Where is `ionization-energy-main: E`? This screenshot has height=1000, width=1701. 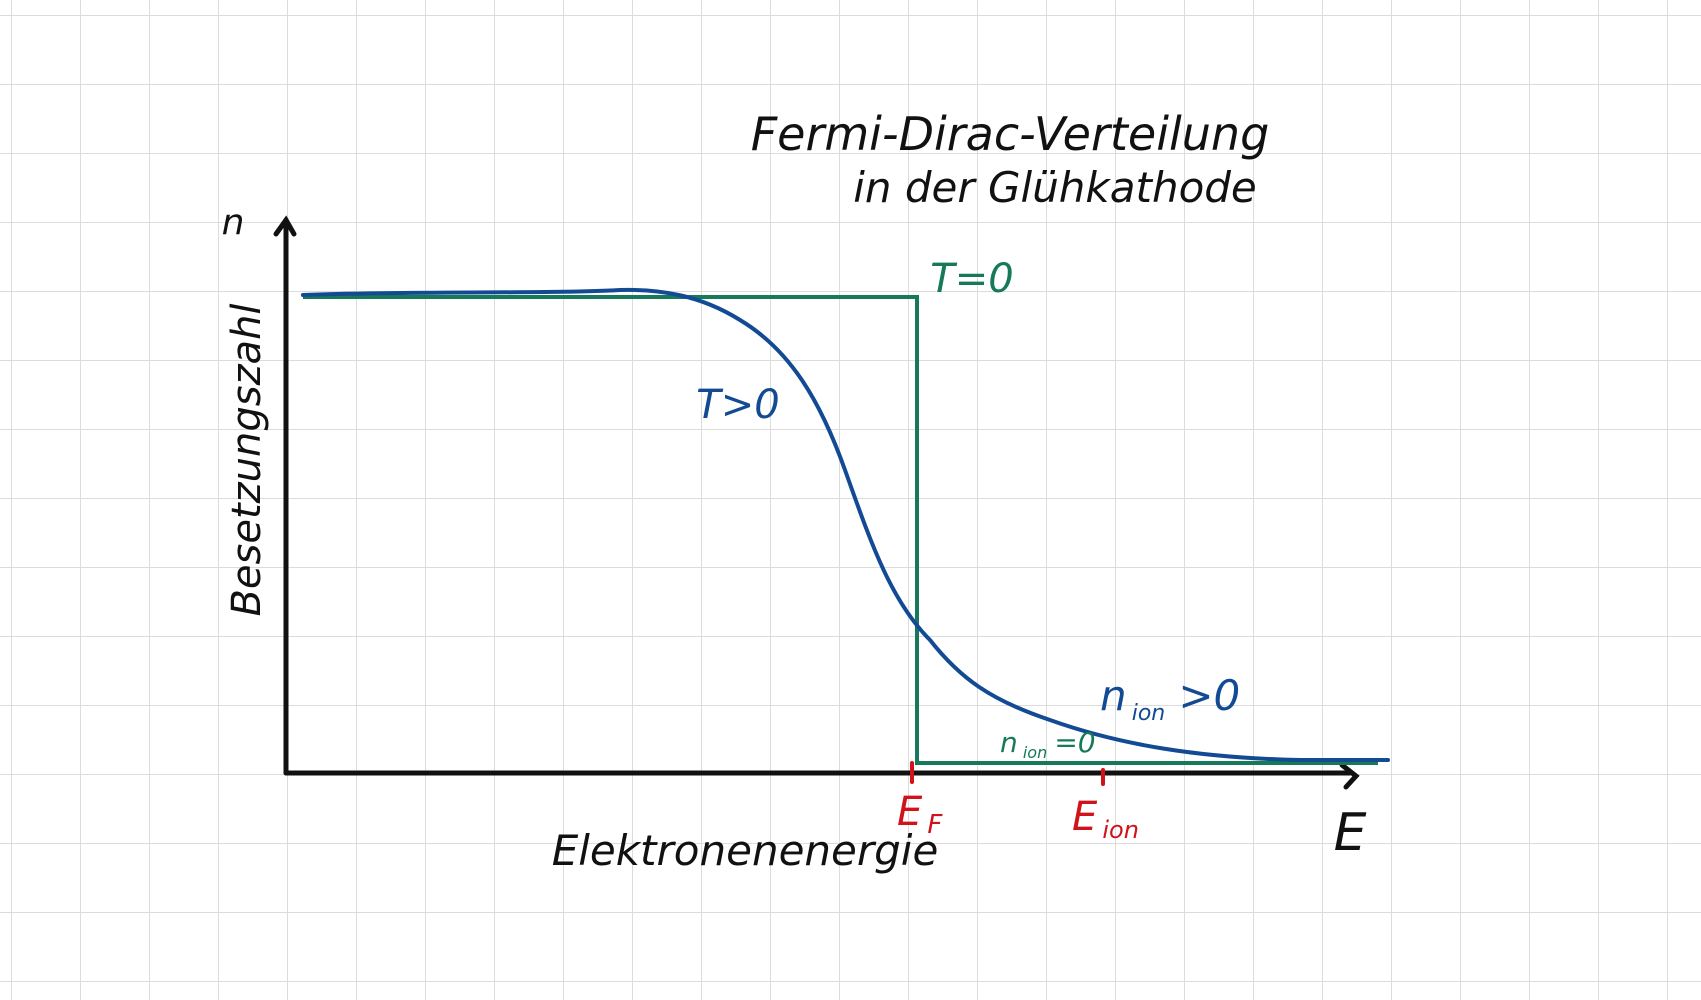 ionization-energy-main: E is located at coordinates (1085, 817).